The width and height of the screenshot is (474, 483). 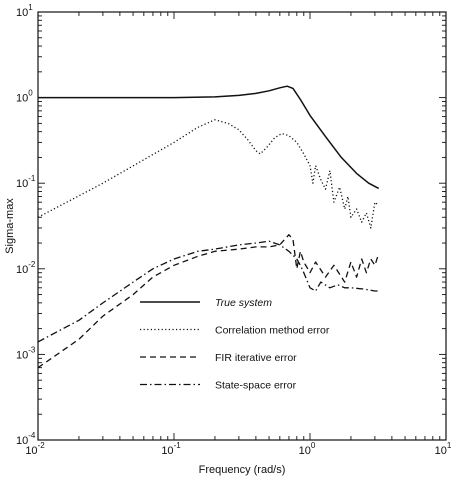 What do you see at coordinates (10, 226) in the screenshot?
I see `y-axis-label: Sigma-max` at bounding box center [10, 226].